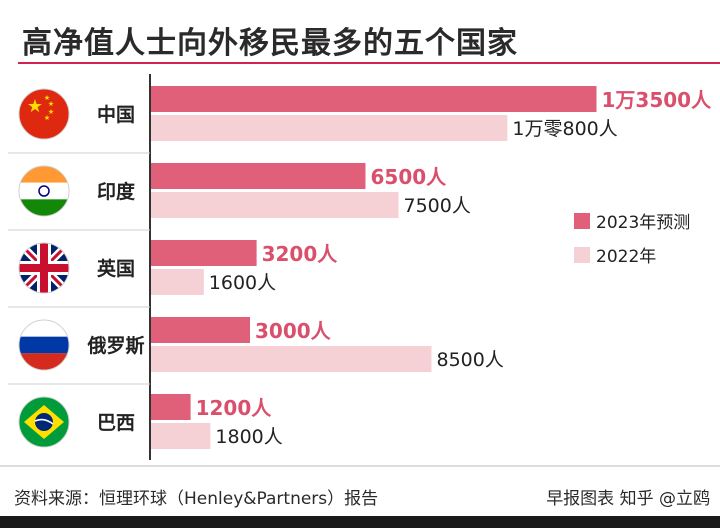 The height and width of the screenshot is (528, 720). What do you see at coordinates (470, 360) in the screenshot?
I see `data-label-2022: 8500人` at bounding box center [470, 360].